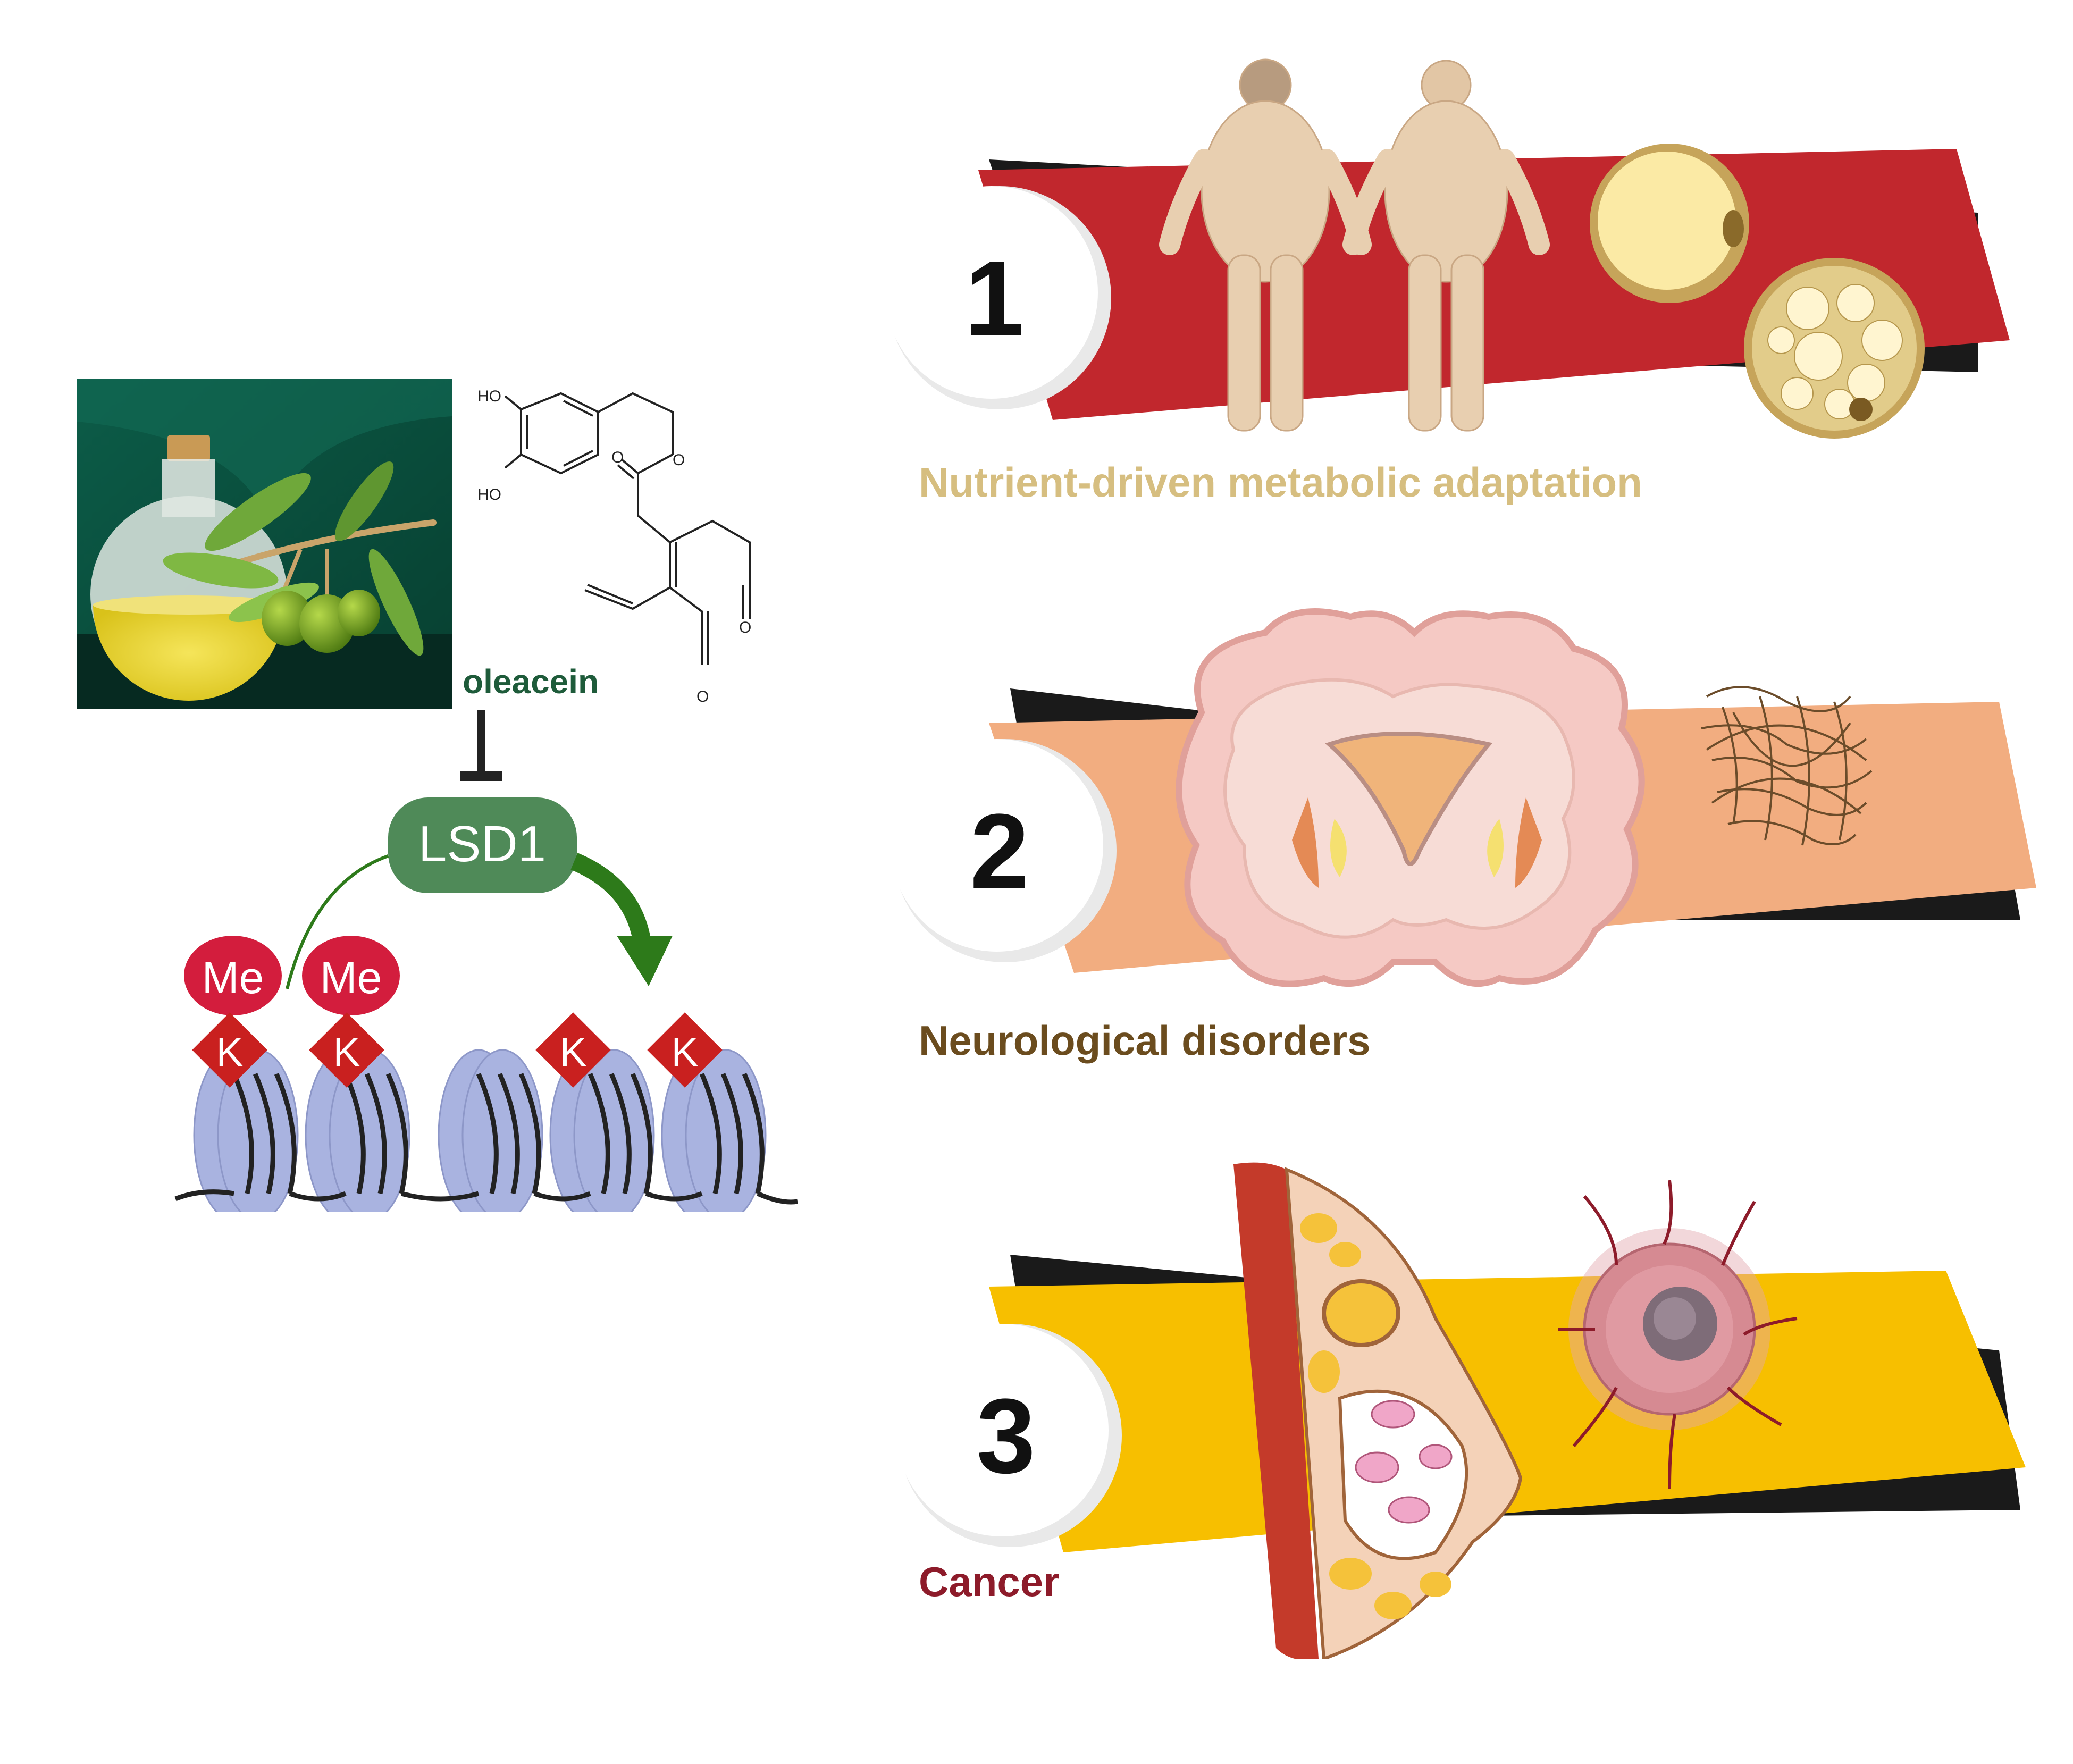  Describe the element at coordinates (531, 681) in the screenshot. I see `oleacein-label: oleacein` at that location.